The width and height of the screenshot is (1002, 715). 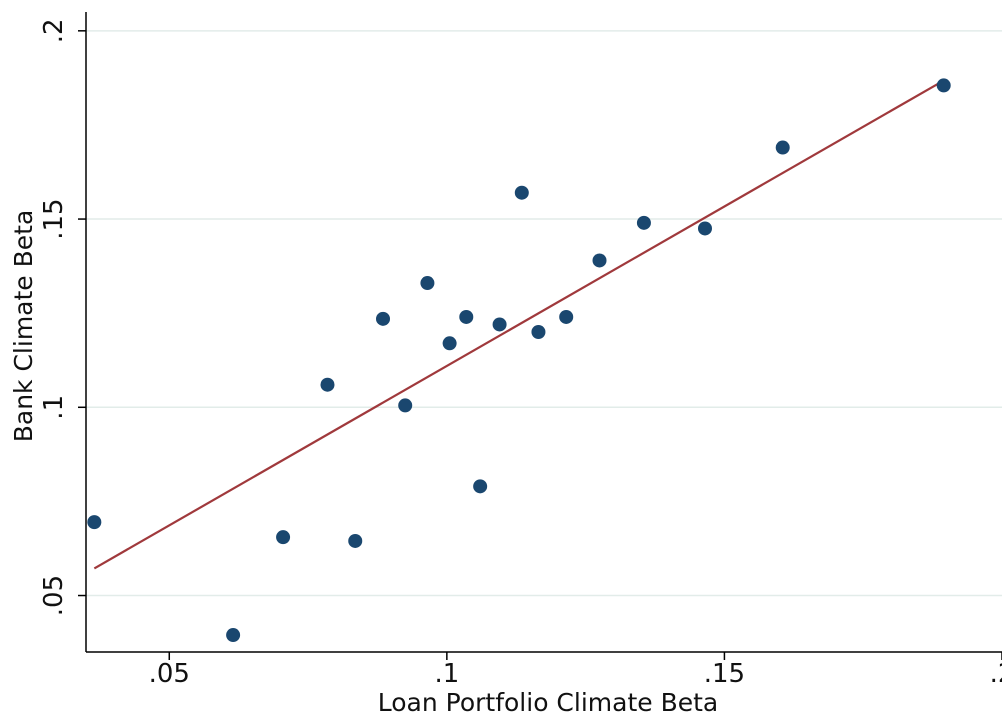 I want to click on y-tick-label-2: .15, so click(x=54, y=218).